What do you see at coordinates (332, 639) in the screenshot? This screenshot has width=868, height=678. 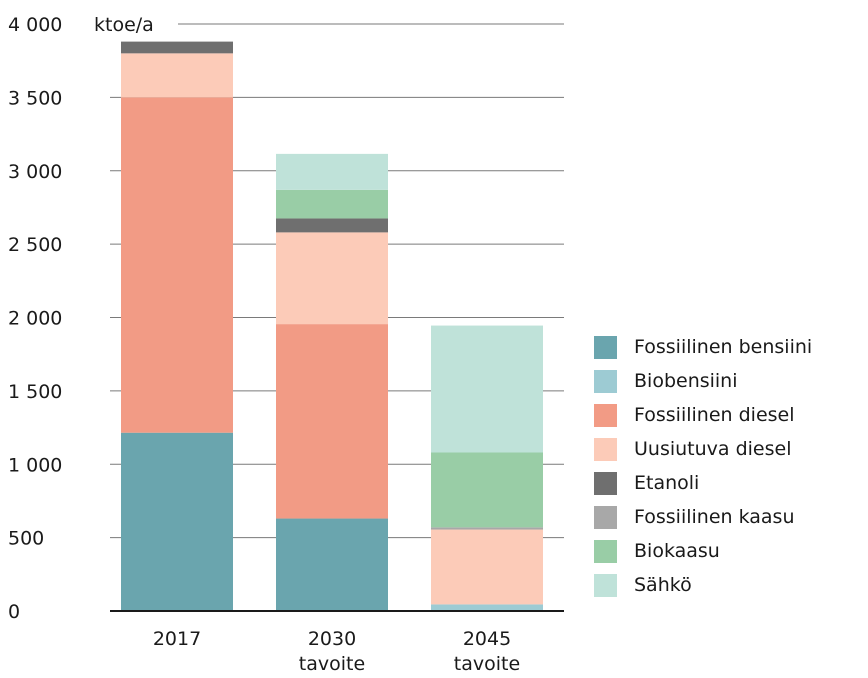 I see `x-category-label: 2030` at bounding box center [332, 639].